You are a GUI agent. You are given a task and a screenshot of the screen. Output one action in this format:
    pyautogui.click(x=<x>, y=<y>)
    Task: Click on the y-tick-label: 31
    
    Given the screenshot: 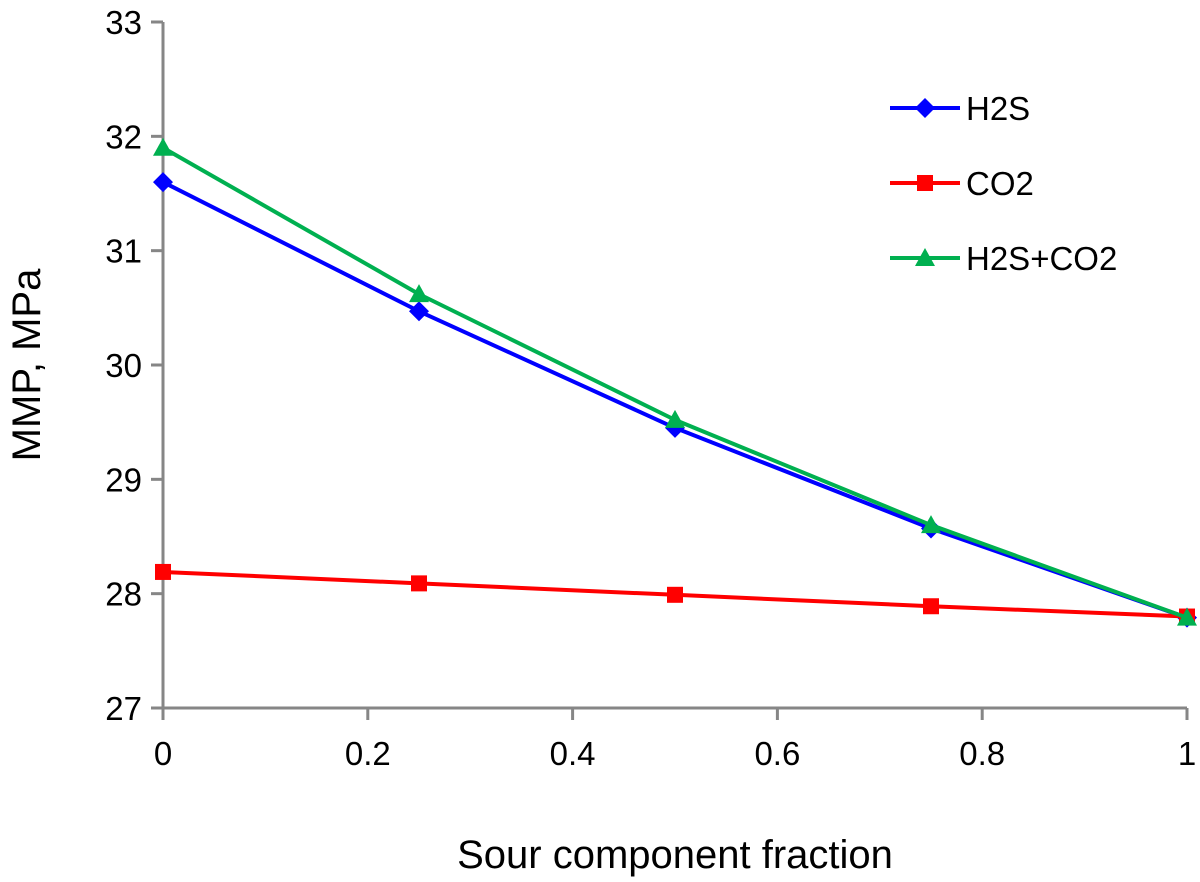 What is the action you would take?
    pyautogui.click(x=123, y=251)
    